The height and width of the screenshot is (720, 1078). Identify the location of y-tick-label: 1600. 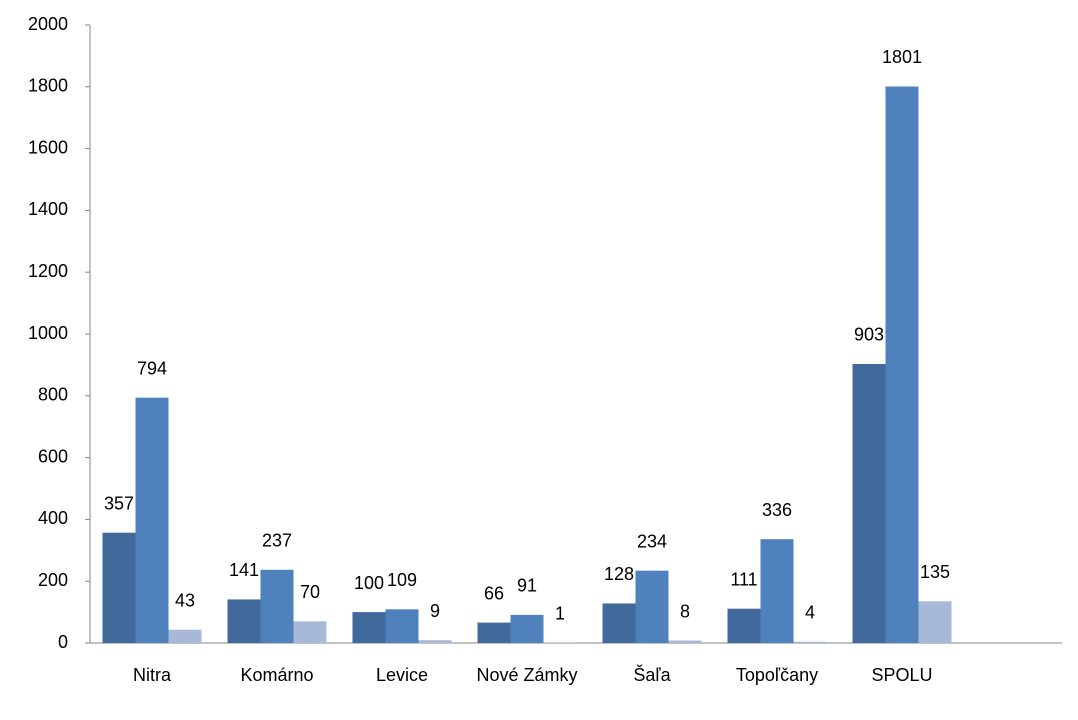
(48, 147).